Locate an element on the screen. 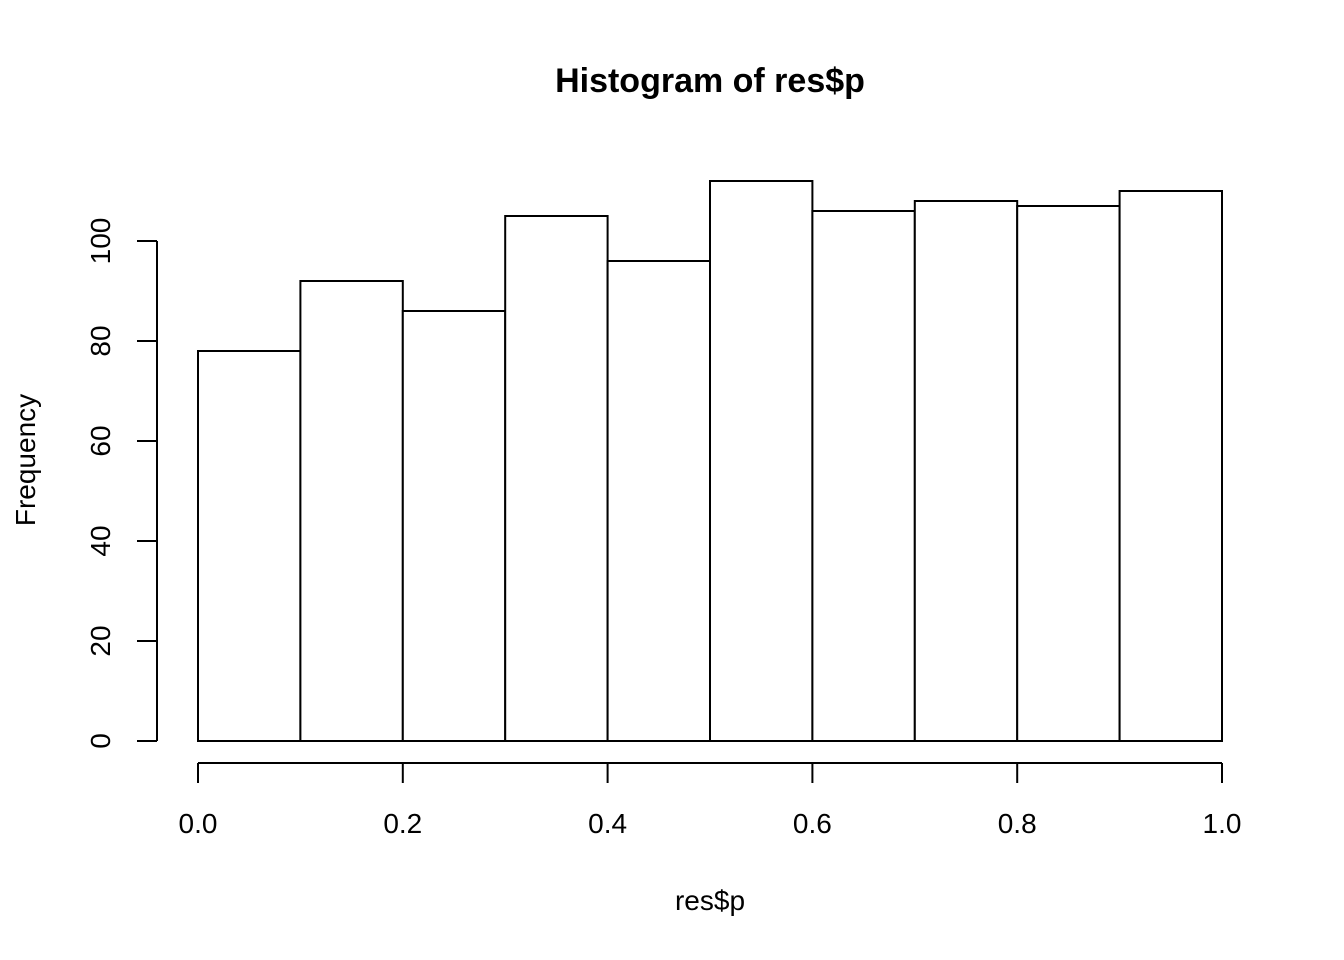  y-tick-label-4: 80 is located at coordinates (100, 340).